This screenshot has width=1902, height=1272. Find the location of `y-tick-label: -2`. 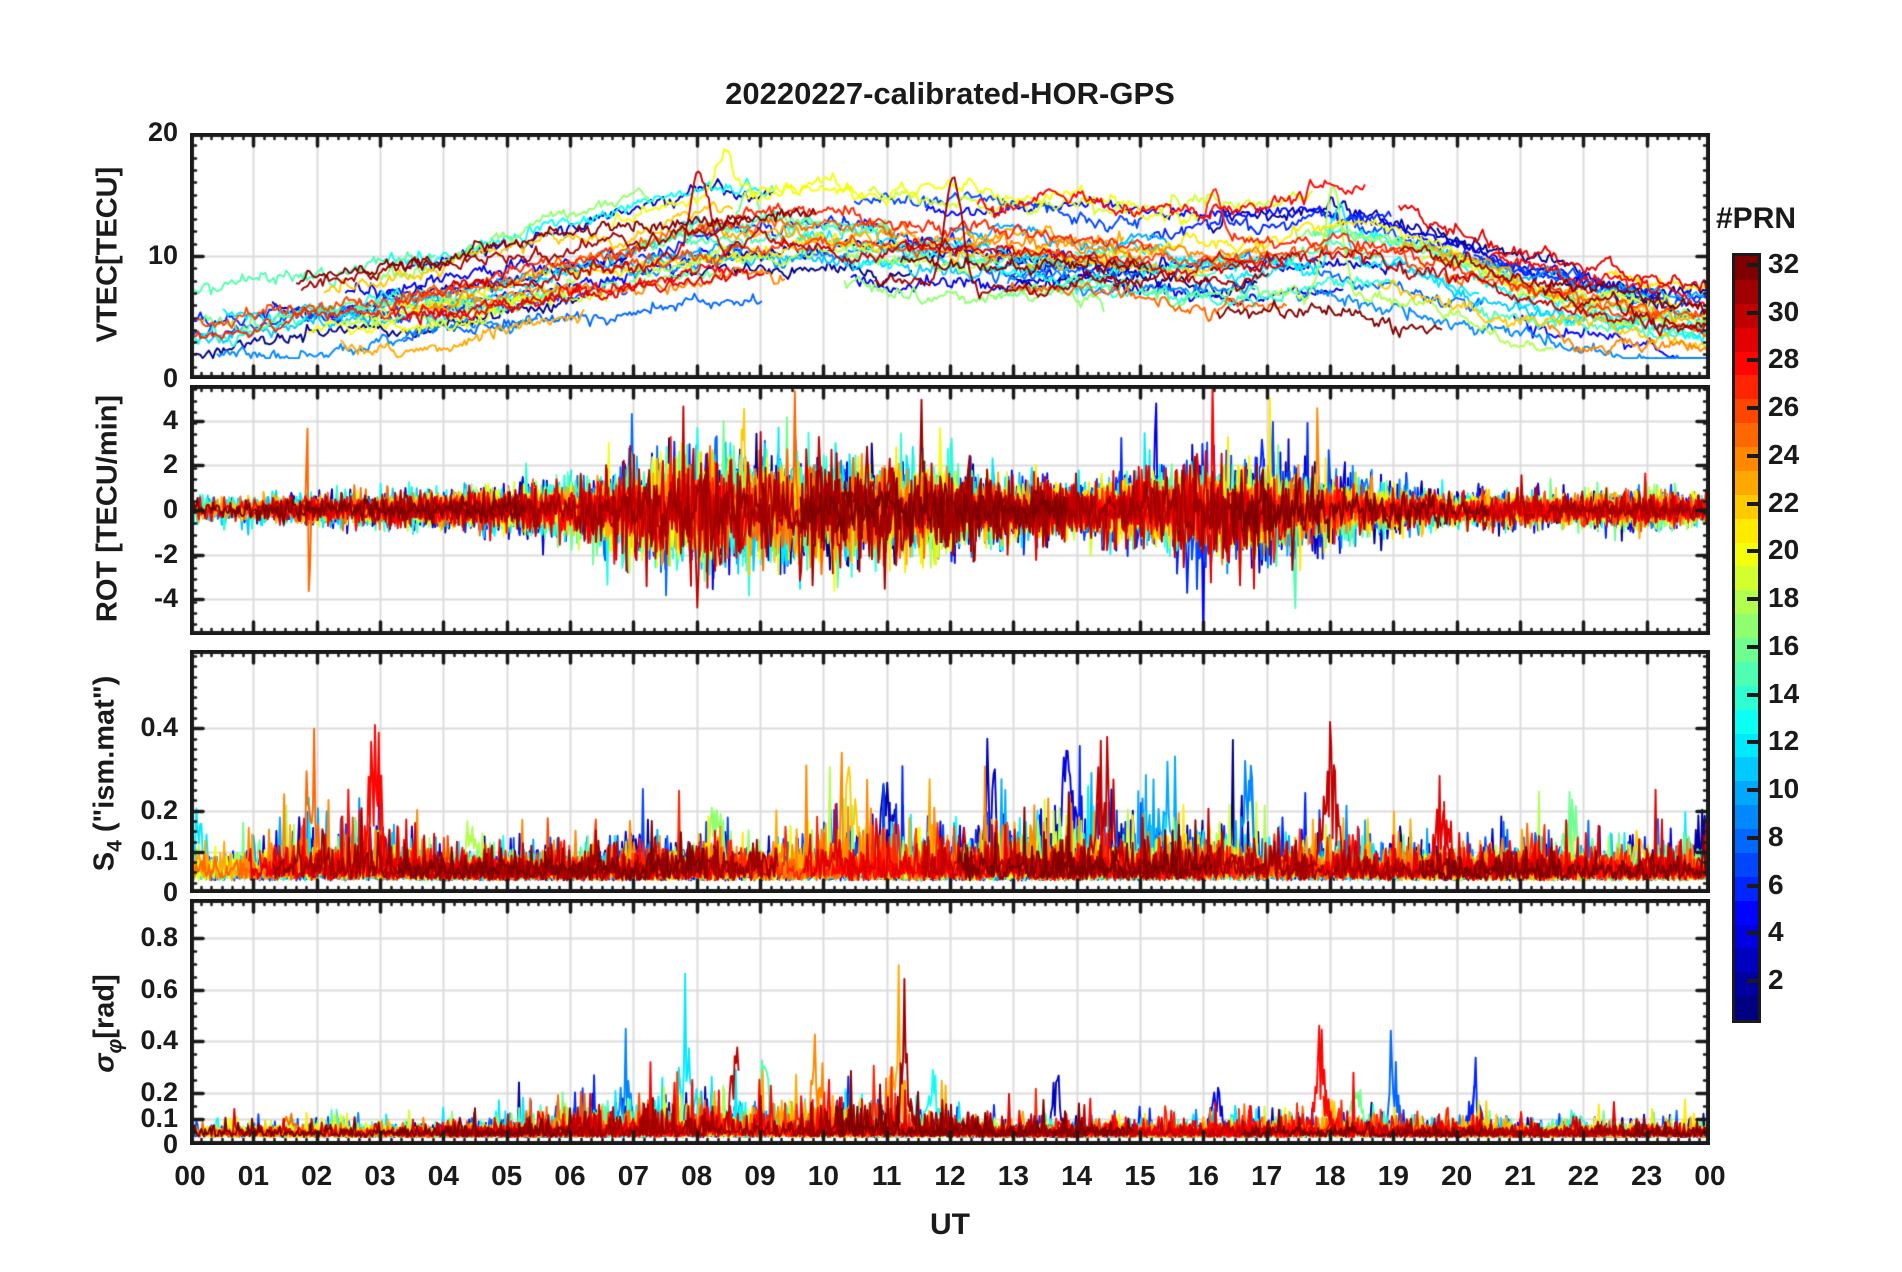

y-tick-label: -2 is located at coordinates (165, 553).